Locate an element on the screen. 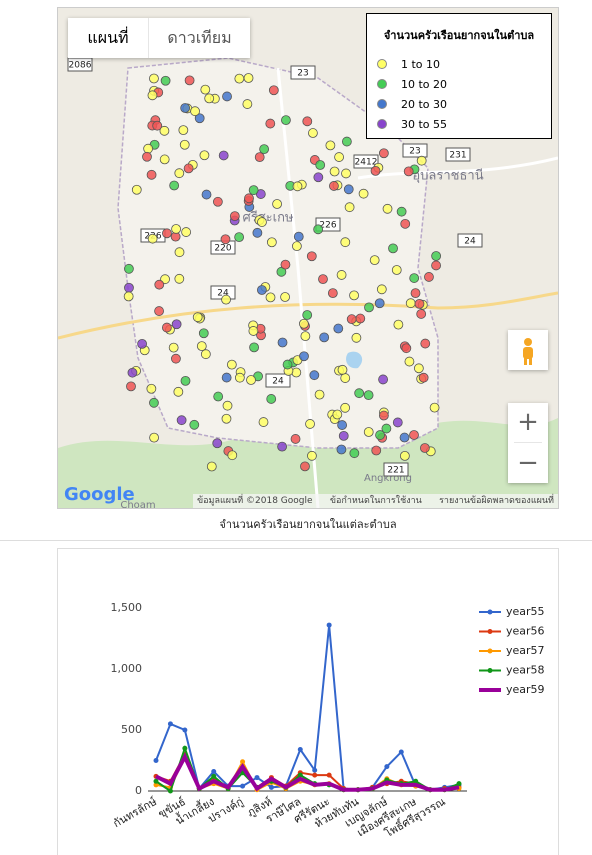  y-tick-label: 0 is located at coordinates (138, 790).